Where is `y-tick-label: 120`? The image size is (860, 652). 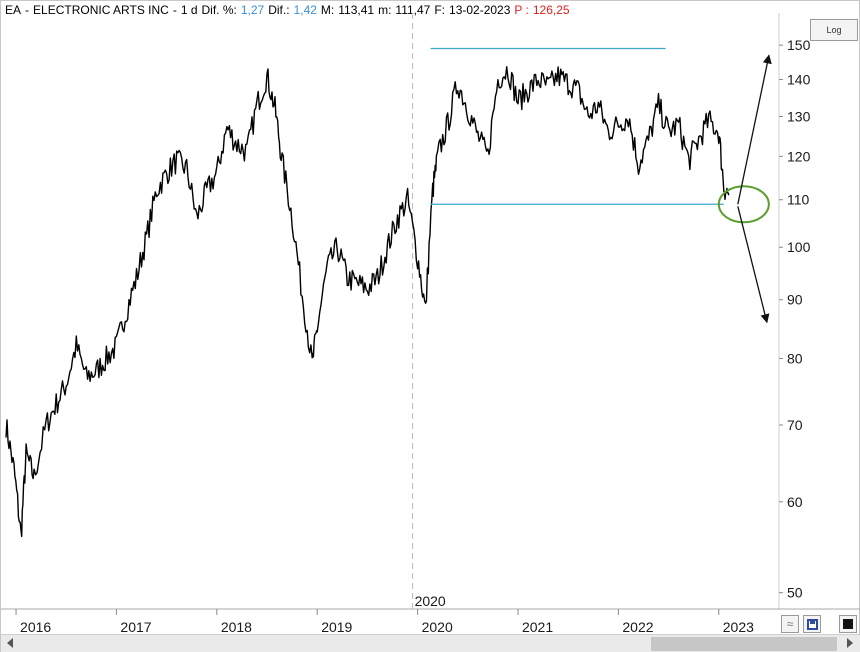
y-tick-label: 120 is located at coordinates (799, 156).